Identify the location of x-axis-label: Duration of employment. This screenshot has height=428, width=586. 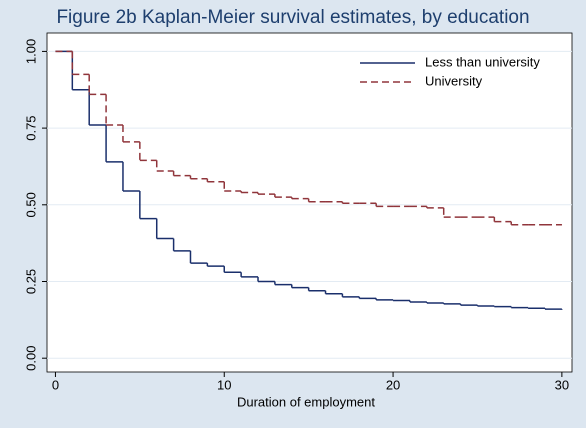
(306, 401).